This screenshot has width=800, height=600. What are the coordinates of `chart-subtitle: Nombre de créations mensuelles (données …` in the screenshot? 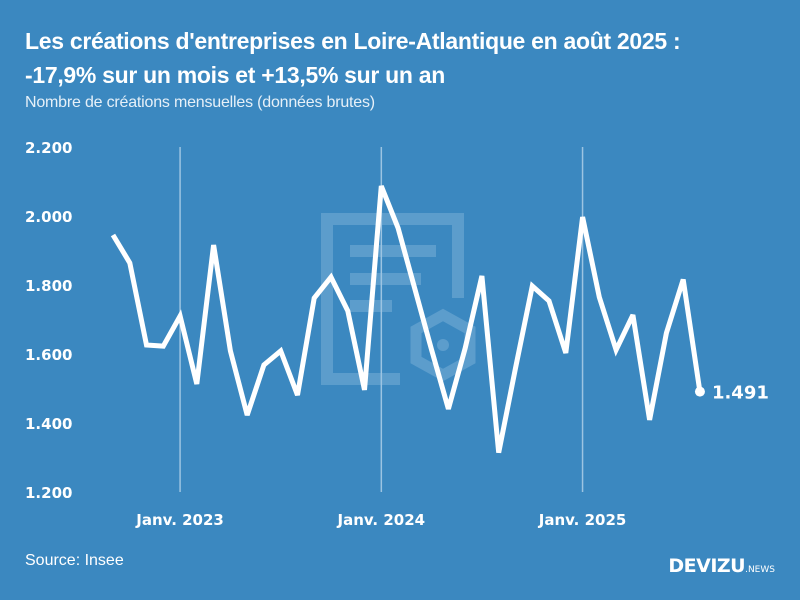 It's located at (200, 102).